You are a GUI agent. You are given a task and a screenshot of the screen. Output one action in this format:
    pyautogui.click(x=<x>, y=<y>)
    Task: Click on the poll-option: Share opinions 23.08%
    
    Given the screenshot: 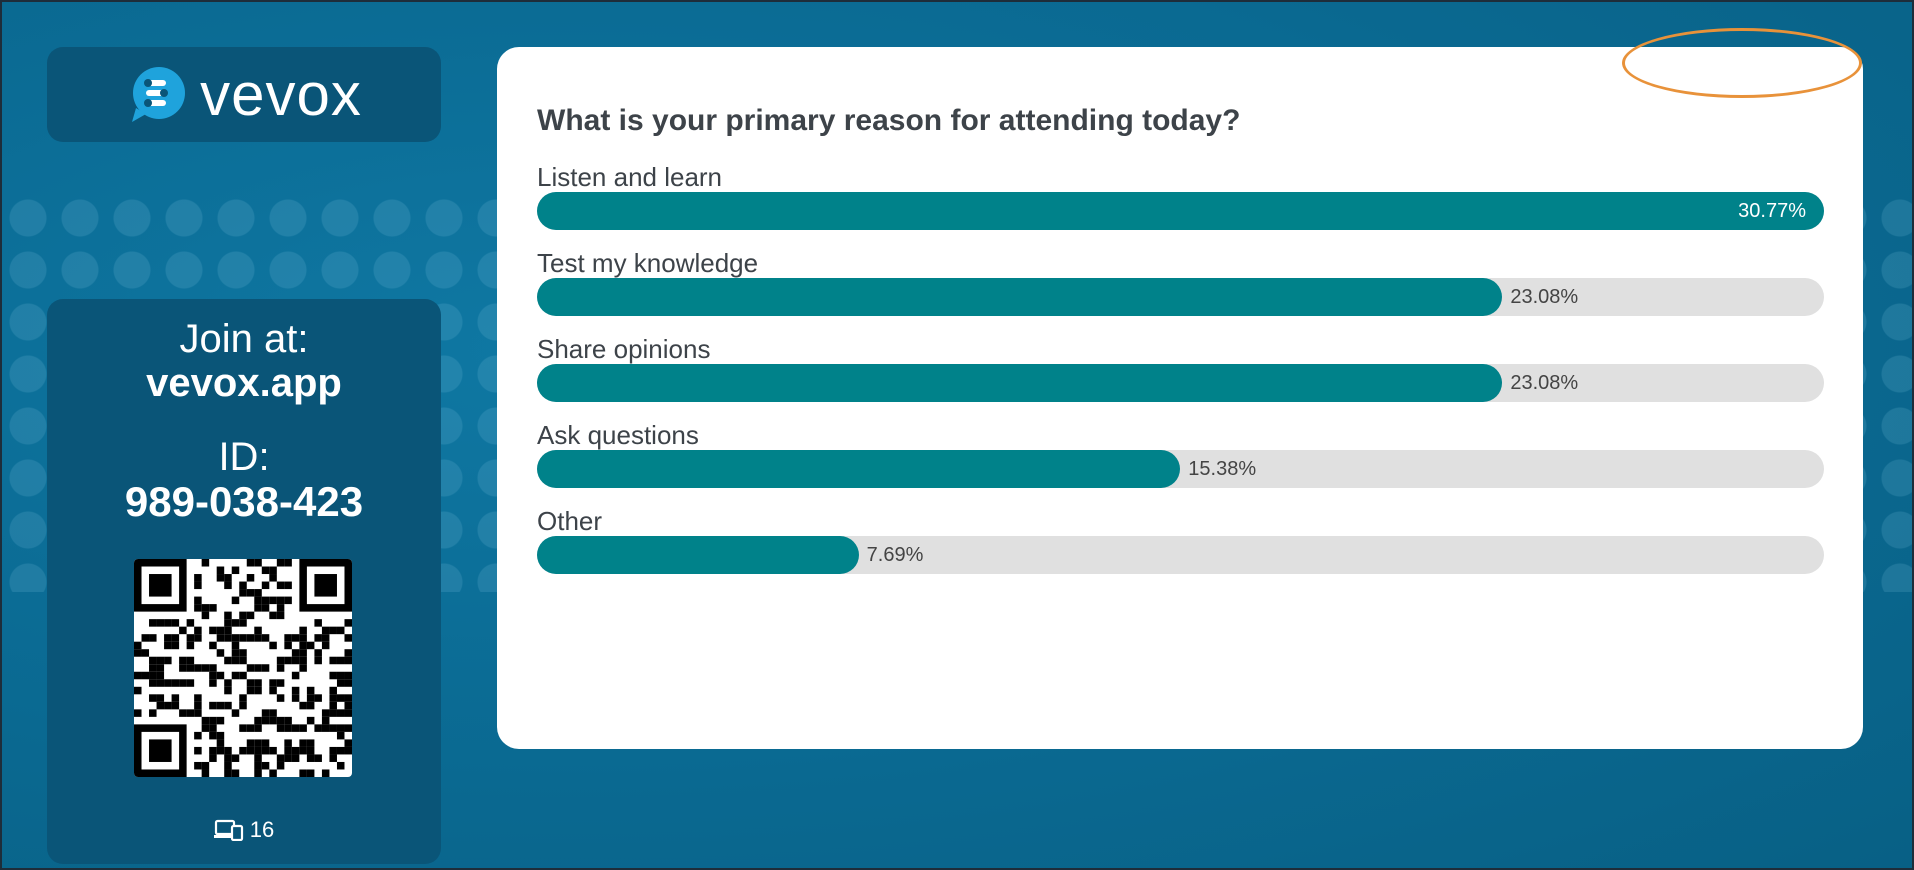 What is the action you would take?
    pyautogui.click(x=1180, y=377)
    